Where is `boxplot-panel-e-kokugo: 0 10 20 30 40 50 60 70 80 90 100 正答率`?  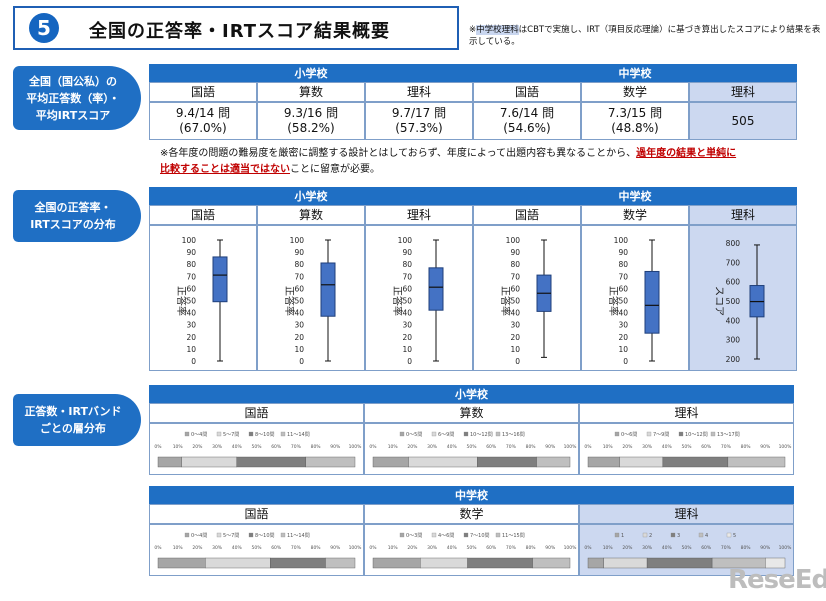
boxplot-panel-e-kokugo: 0 10 20 30 40 50 60 70 80 90 100 正答率 is located at coordinates (203, 298).